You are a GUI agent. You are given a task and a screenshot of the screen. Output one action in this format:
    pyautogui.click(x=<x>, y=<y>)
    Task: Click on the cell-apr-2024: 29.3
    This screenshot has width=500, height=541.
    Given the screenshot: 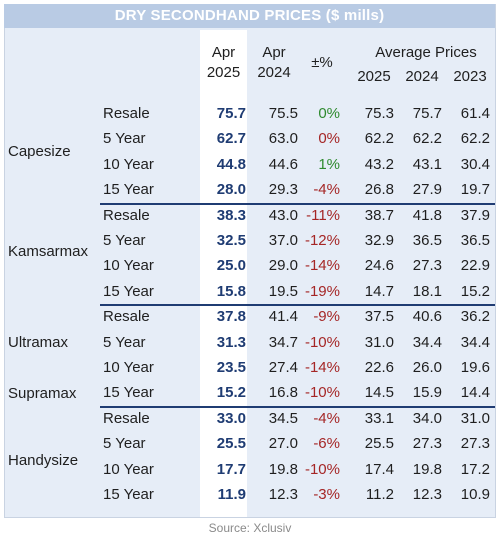 What is the action you would take?
    pyautogui.click(x=283, y=190)
    